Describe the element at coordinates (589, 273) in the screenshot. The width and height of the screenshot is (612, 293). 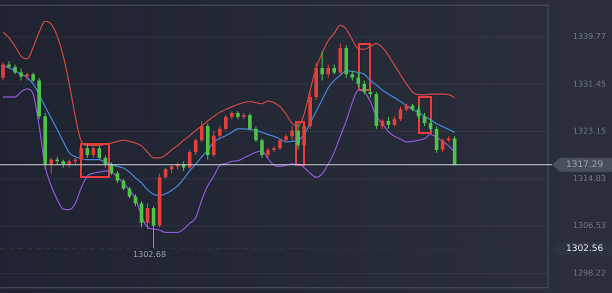
I see `y-tick-label: 1298.22` at that location.